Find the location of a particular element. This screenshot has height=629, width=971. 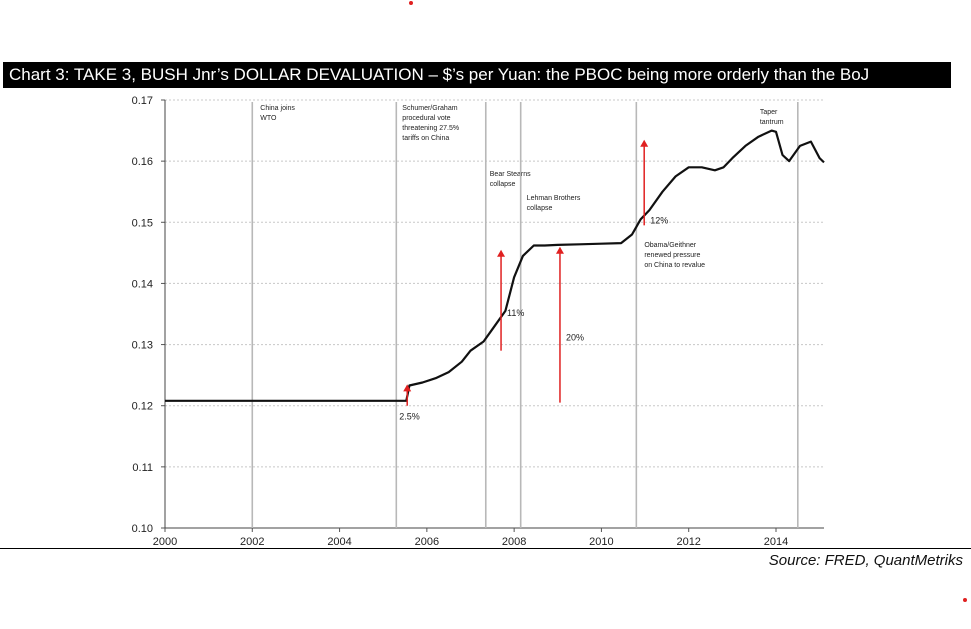

y-tick-label: 0.13 is located at coordinates (142, 346).